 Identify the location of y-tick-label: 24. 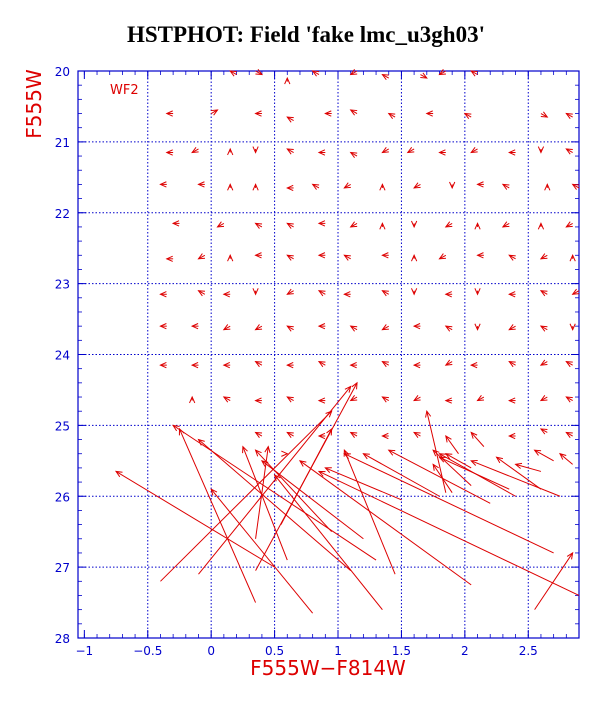
(62, 356).